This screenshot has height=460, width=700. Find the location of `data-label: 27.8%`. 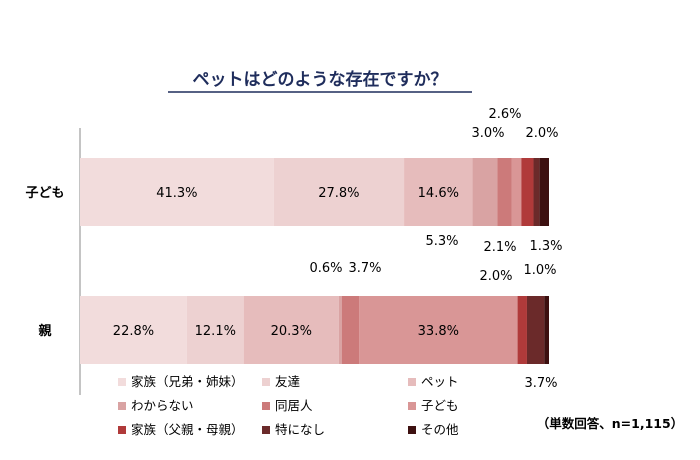

data-label: 27.8% is located at coordinates (338, 193).